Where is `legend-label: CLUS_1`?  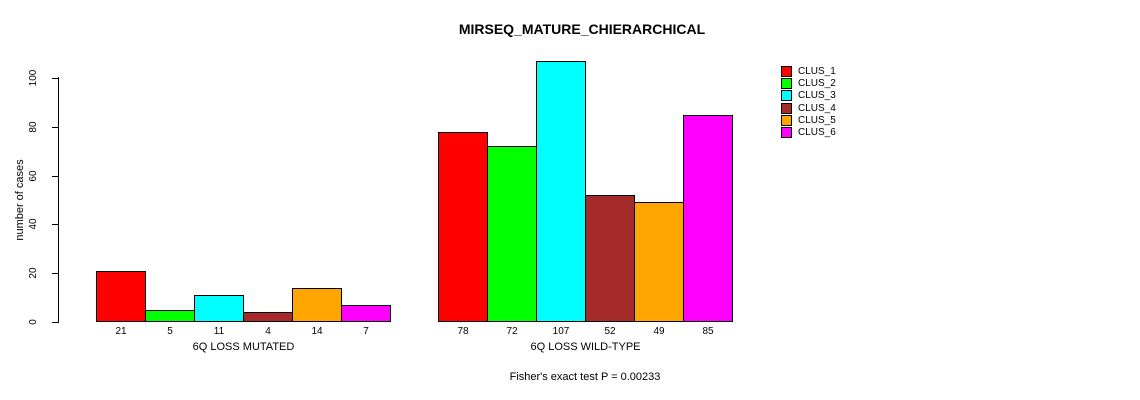
legend-label: CLUS_1 is located at coordinates (817, 71).